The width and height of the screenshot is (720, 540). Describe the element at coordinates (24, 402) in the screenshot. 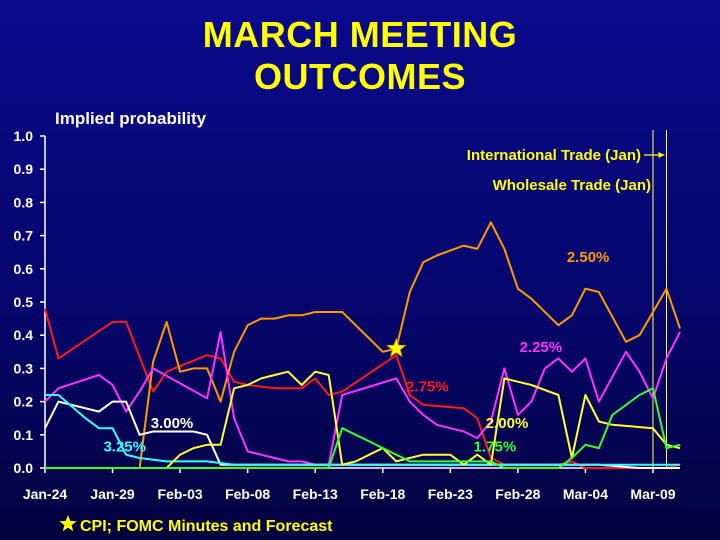

I see `y-tick-label: 0.2` at that location.